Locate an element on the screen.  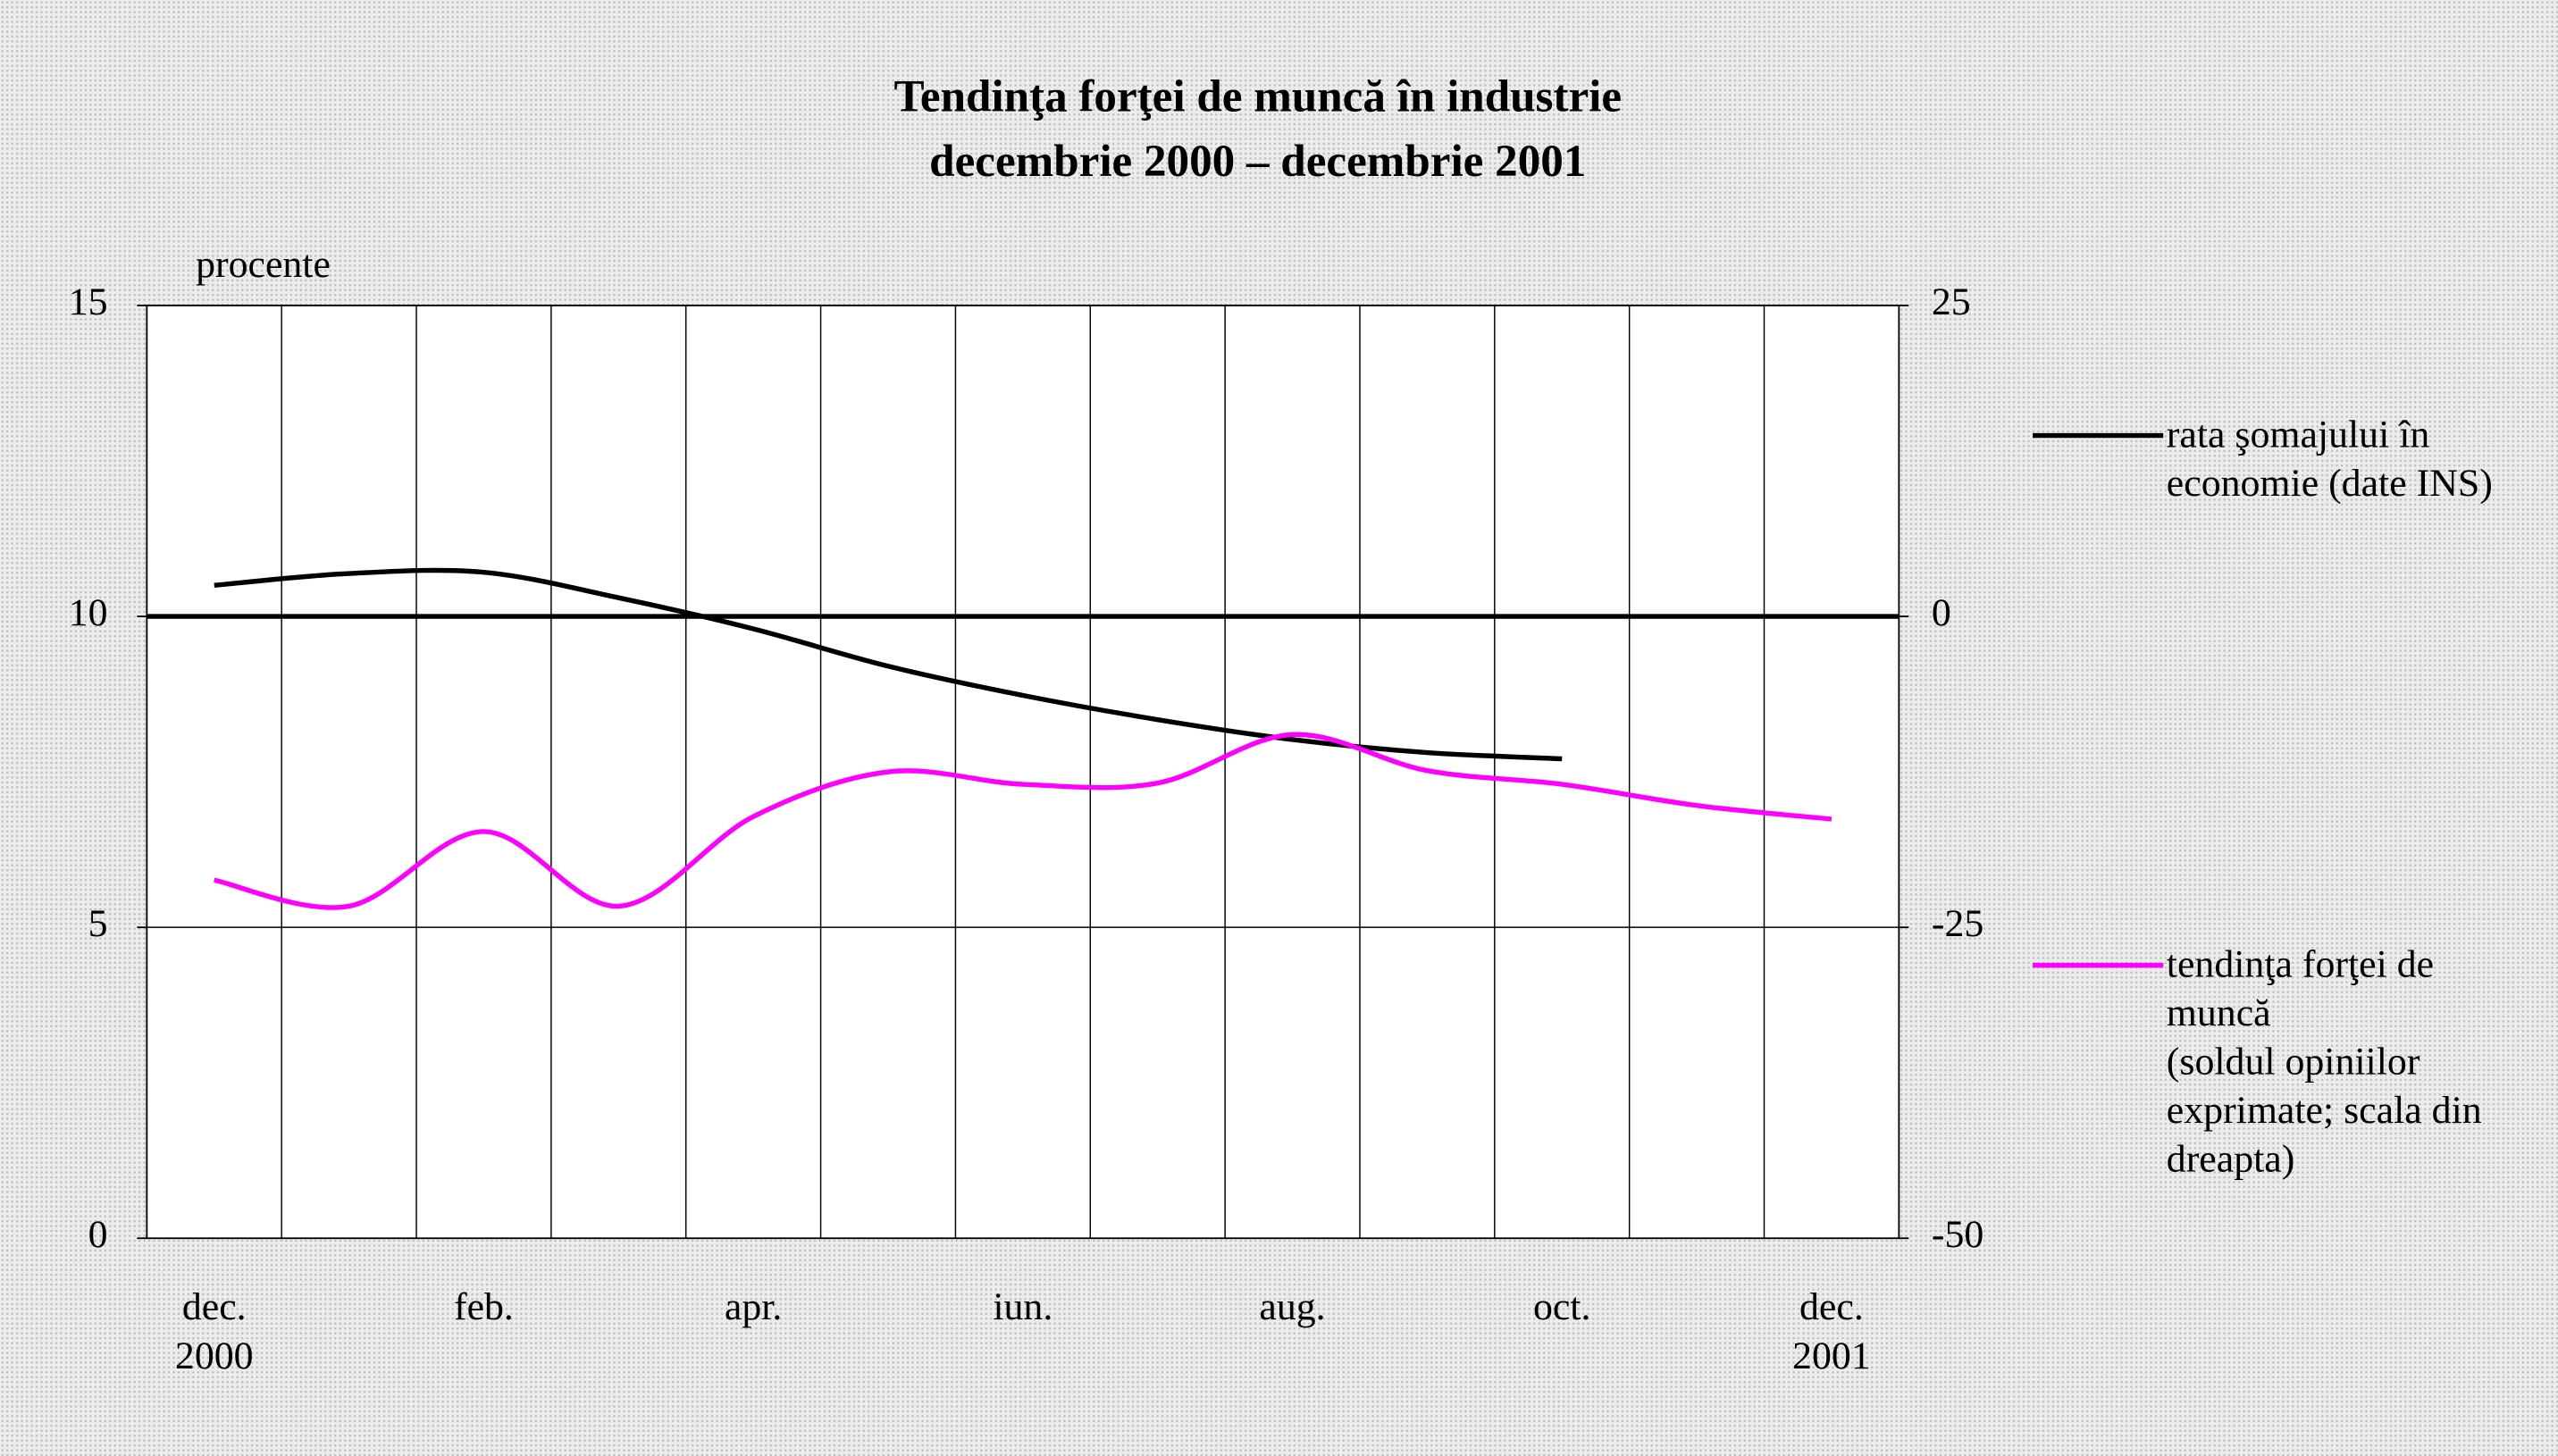
x-tick-label: apr. is located at coordinates (754, 1308).